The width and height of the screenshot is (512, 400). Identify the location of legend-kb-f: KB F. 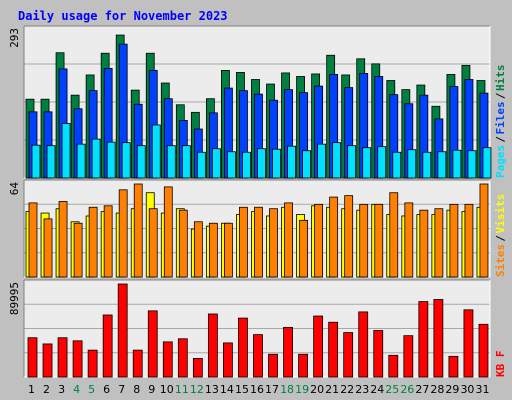
(500, 364).